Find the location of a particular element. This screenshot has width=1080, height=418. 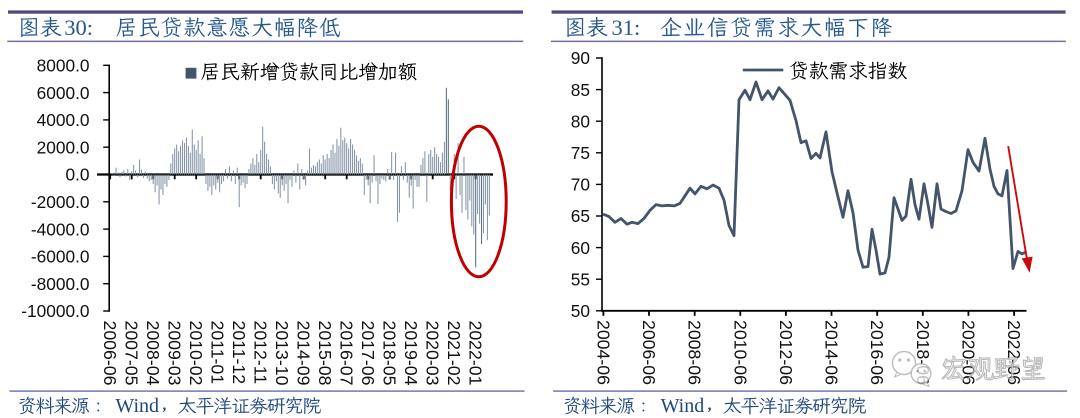

svg-text: 2009-03 is located at coordinates (175, 353).